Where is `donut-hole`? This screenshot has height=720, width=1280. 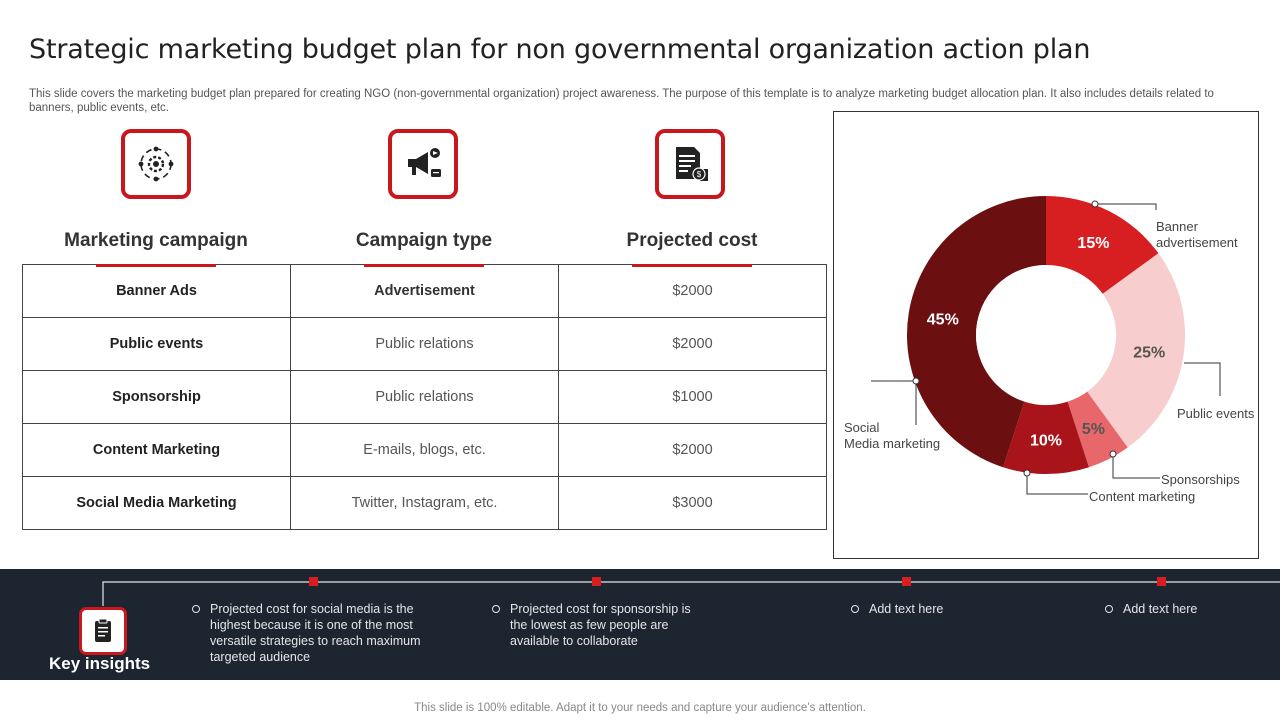
donut-hole is located at coordinates (1046, 335).